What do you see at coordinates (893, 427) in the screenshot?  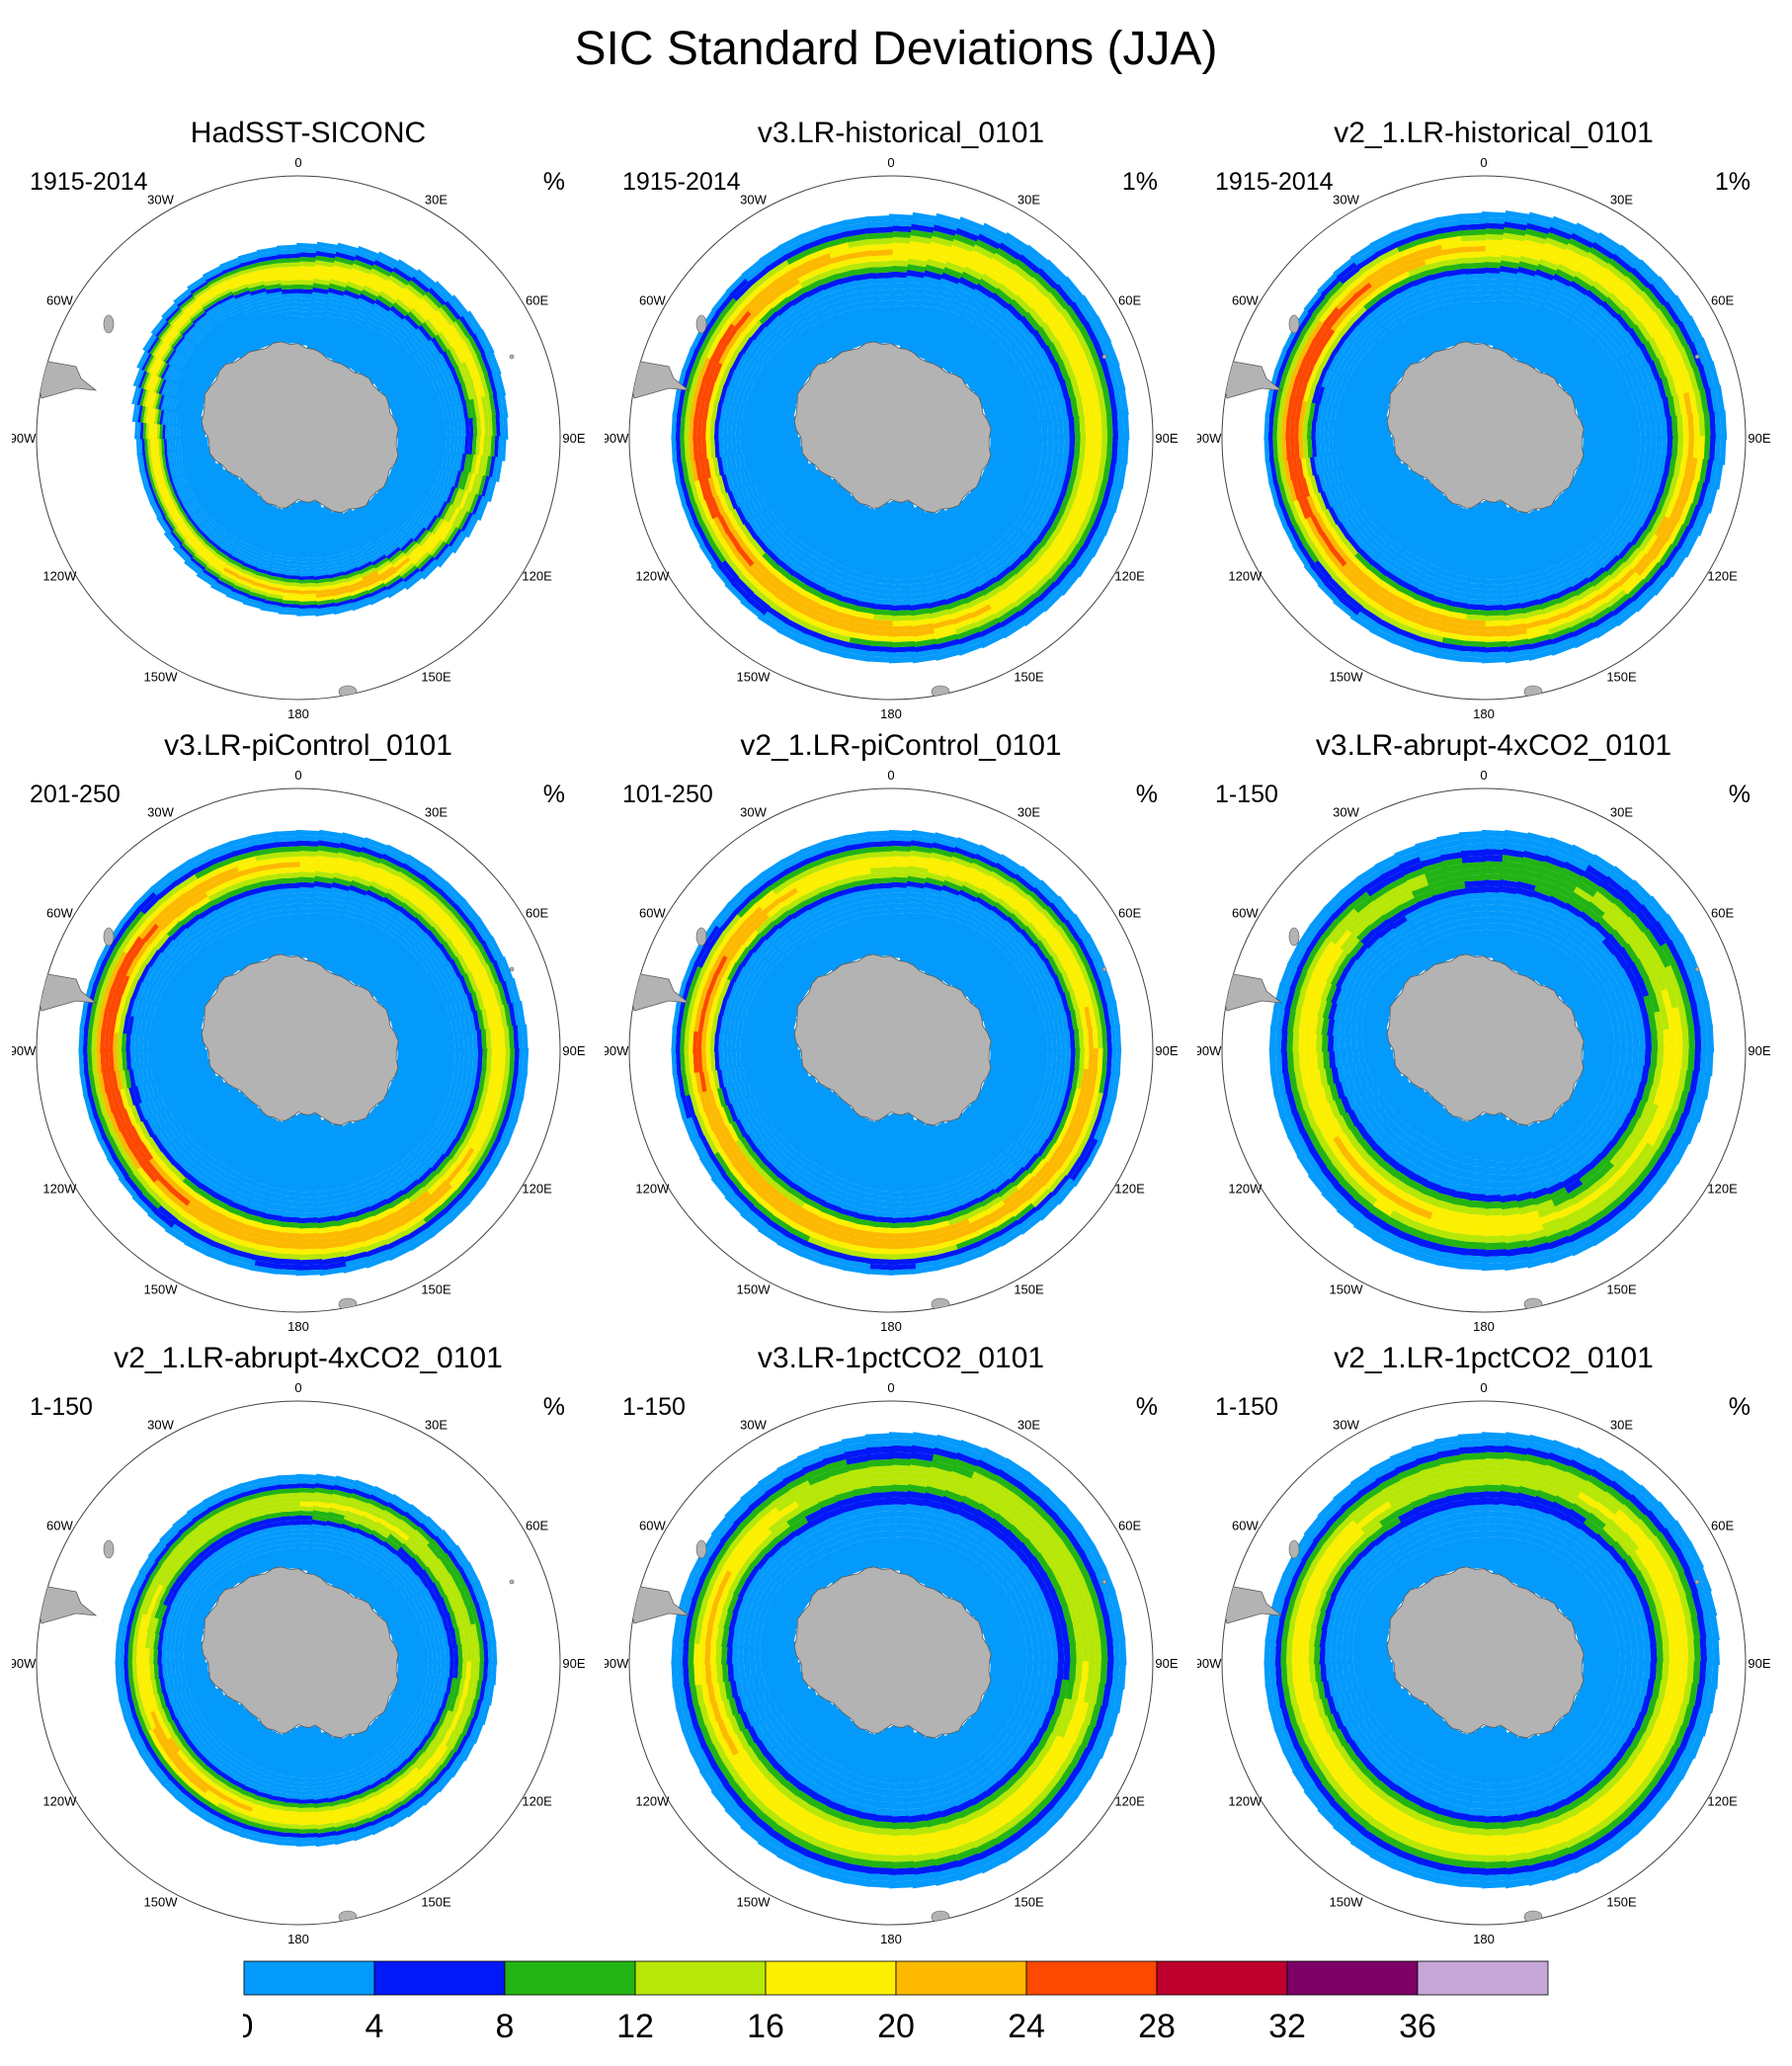 I see `antarctica-landmass` at bounding box center [893, 427].